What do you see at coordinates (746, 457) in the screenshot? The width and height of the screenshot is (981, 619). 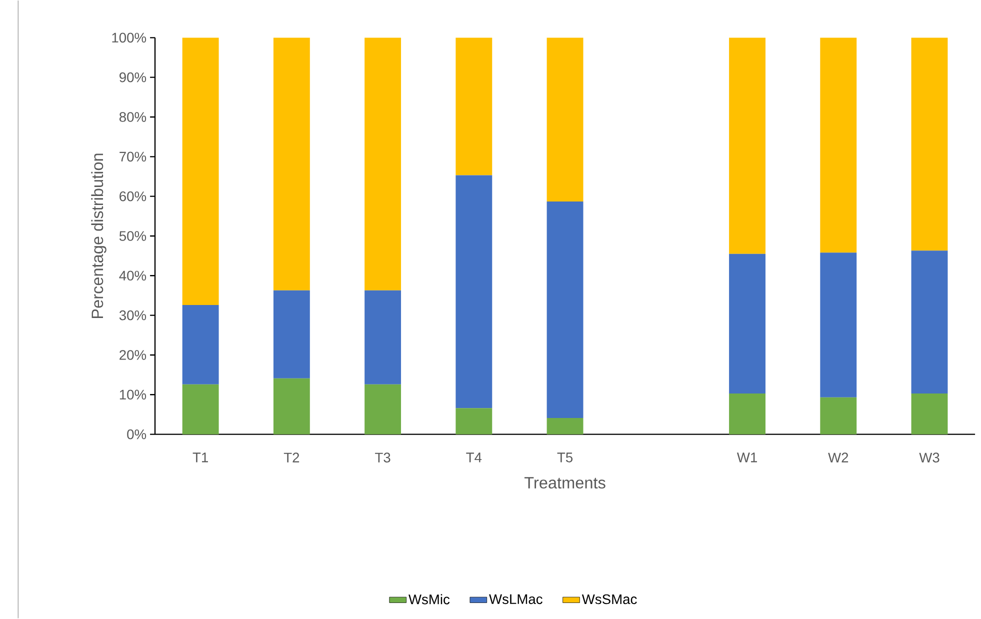 I see `x-tick-label: W1` at bounding box center [746, 457].